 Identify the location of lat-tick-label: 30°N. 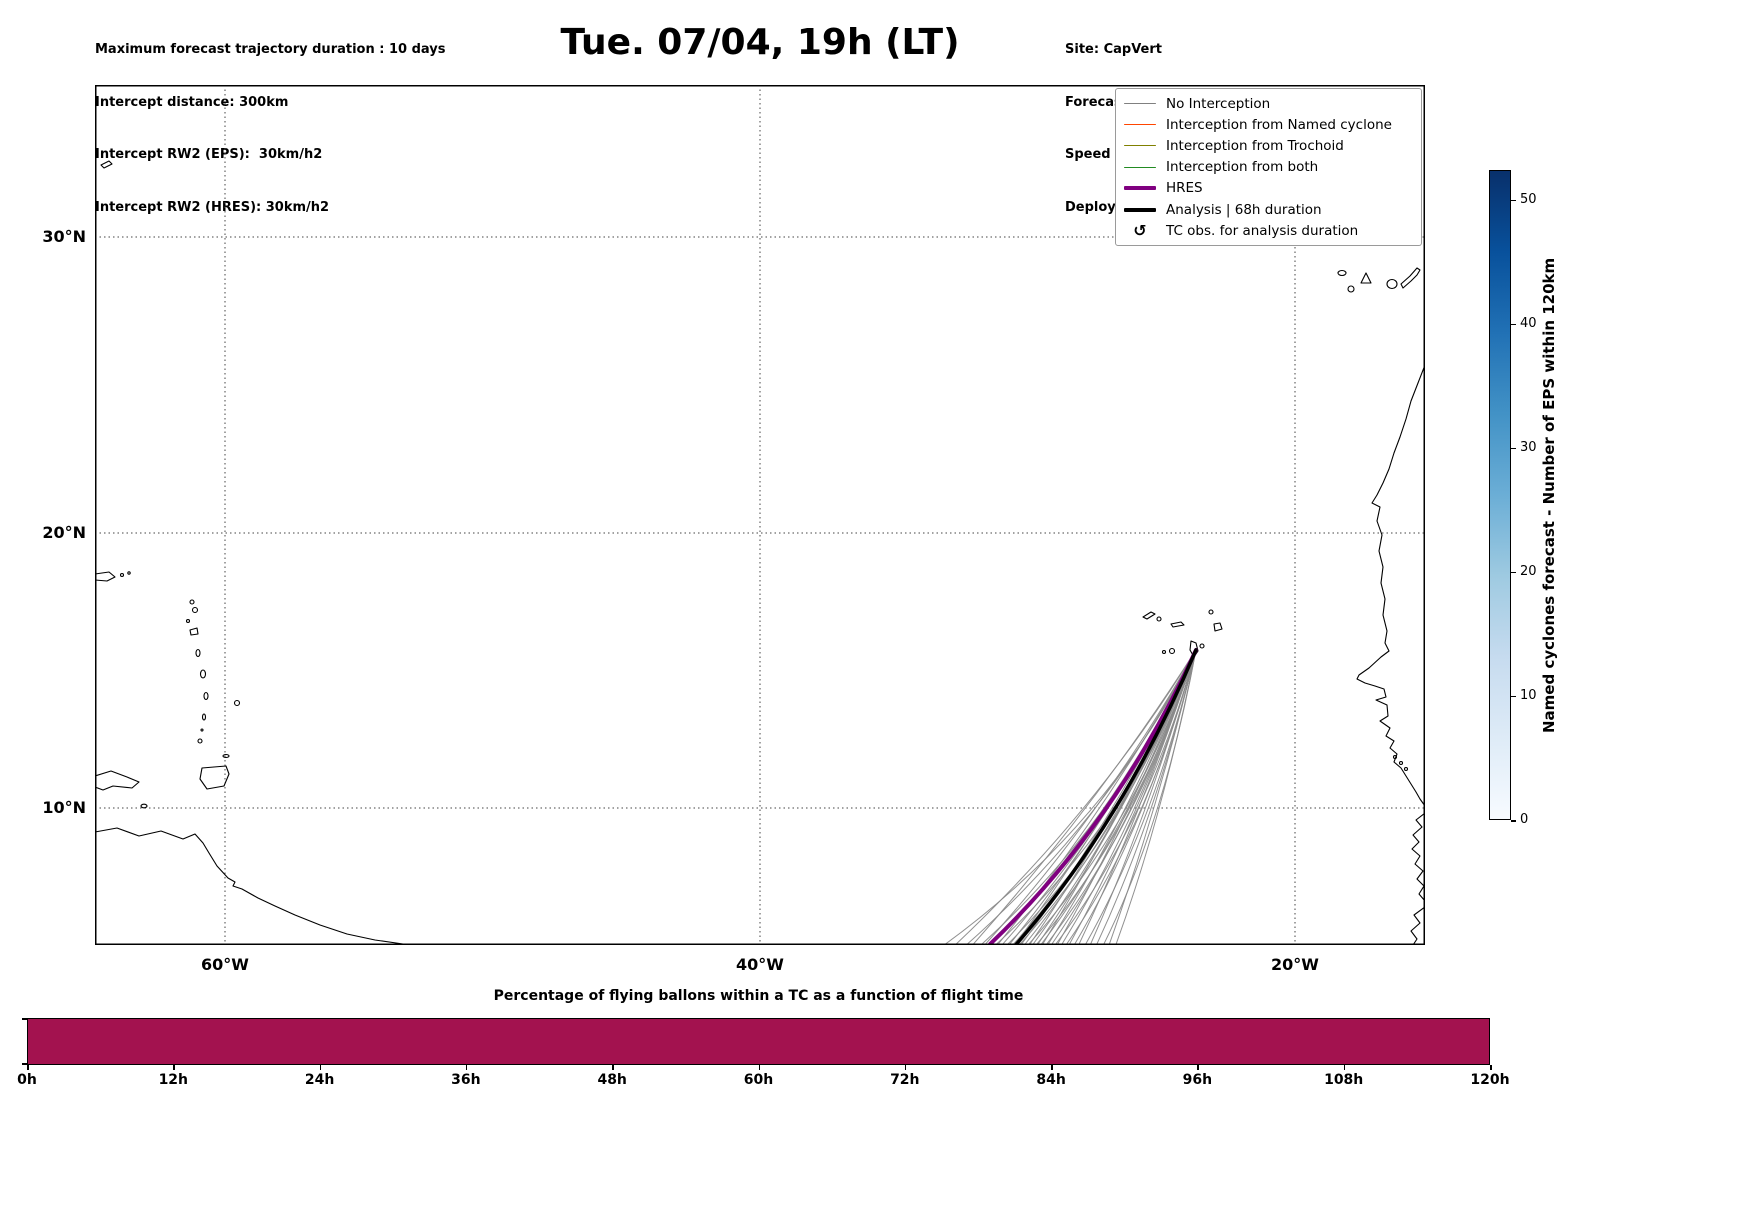
(64, 236).